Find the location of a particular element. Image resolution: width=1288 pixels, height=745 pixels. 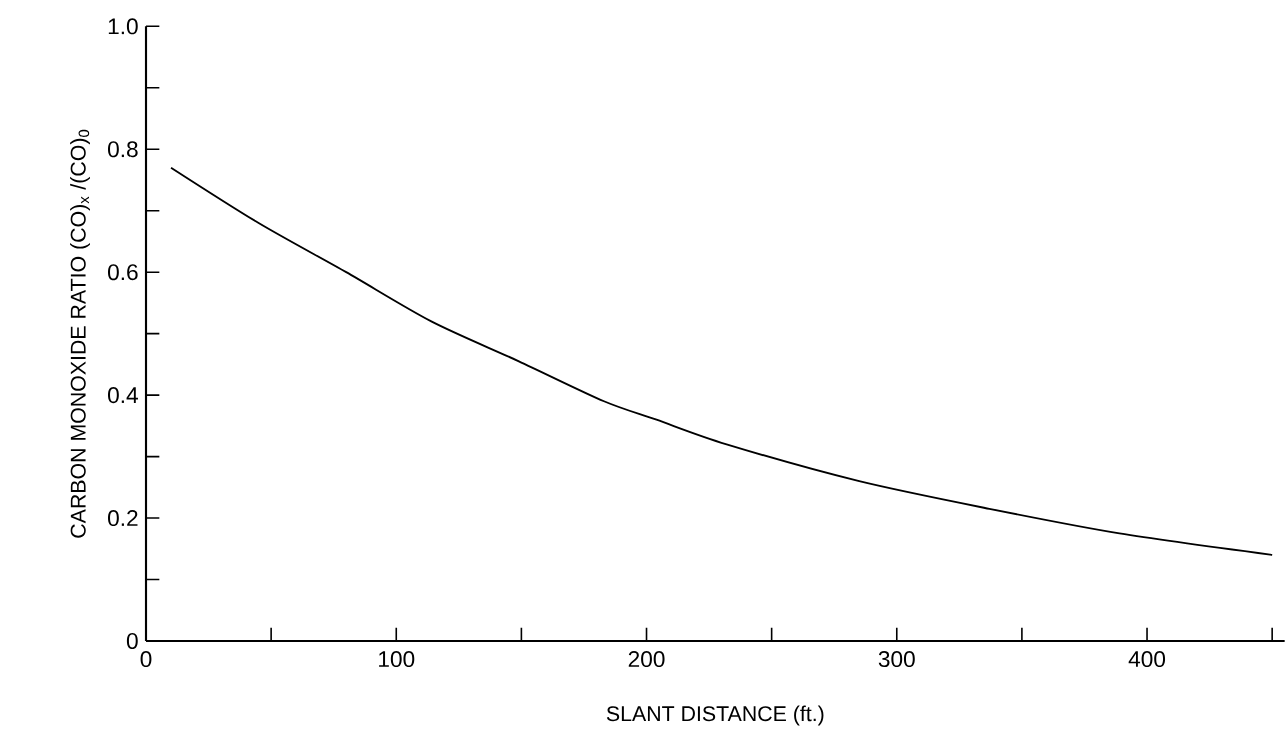

x-tick-label: 300 is located at coordinates (896, 659).